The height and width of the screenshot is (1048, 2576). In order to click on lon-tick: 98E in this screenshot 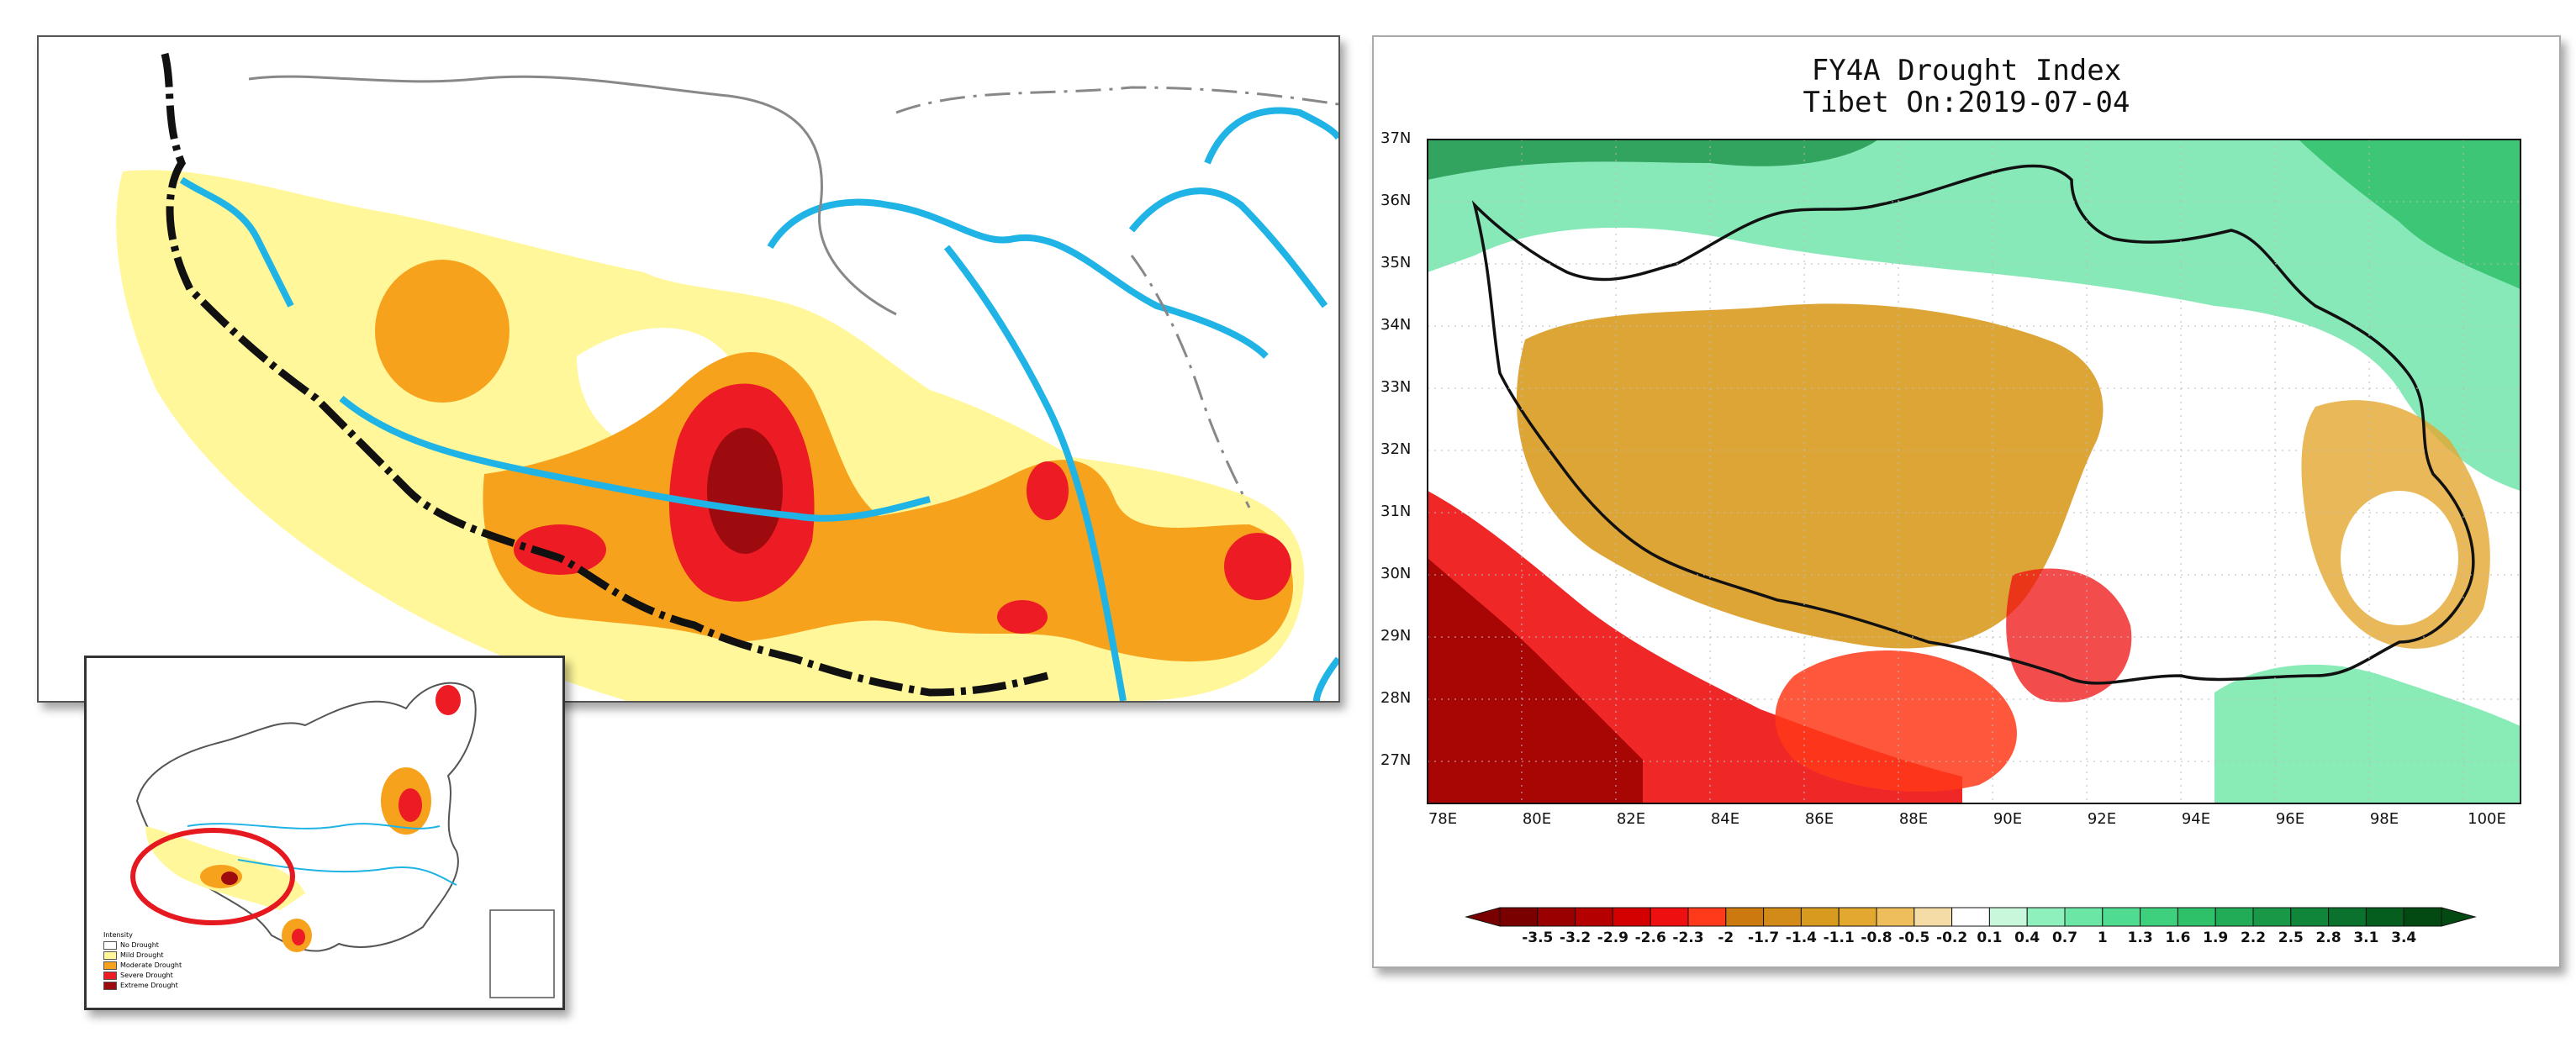, I will do `click(2384, 819)`.